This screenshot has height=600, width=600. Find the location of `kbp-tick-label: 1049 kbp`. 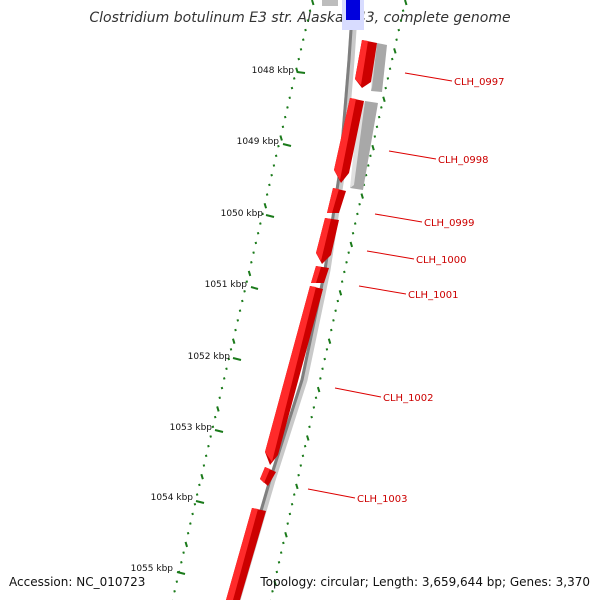

kbp-tick-label: 1049 kbp is located at coordinates (258, 142).